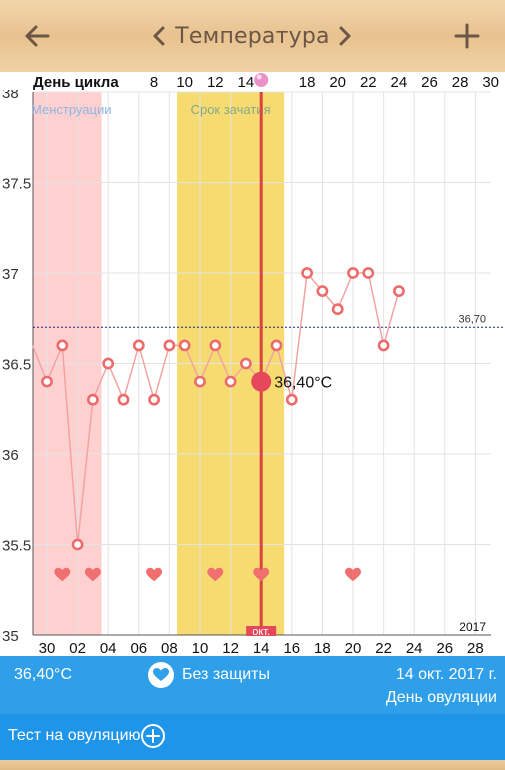 The height and width of the screenshot is (770, 505). What do you see at coordinates (368, 82) in the screenshot?
I see `cycle-day-tick-label: 22` at bounding box center [368, 82].